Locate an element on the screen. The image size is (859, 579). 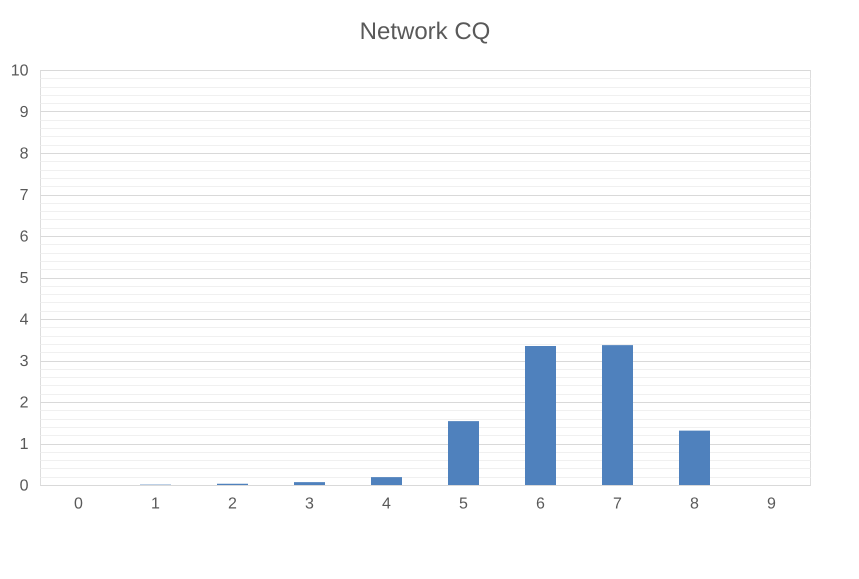
y-tick-label: 6 is located at coordinates (24, 237).